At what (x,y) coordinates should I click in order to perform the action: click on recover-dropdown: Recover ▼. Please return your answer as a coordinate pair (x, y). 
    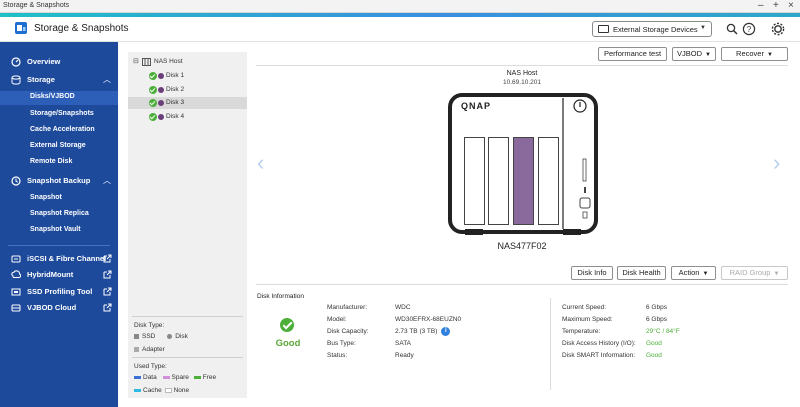
    Looking at the image, I should click on (754, 54).